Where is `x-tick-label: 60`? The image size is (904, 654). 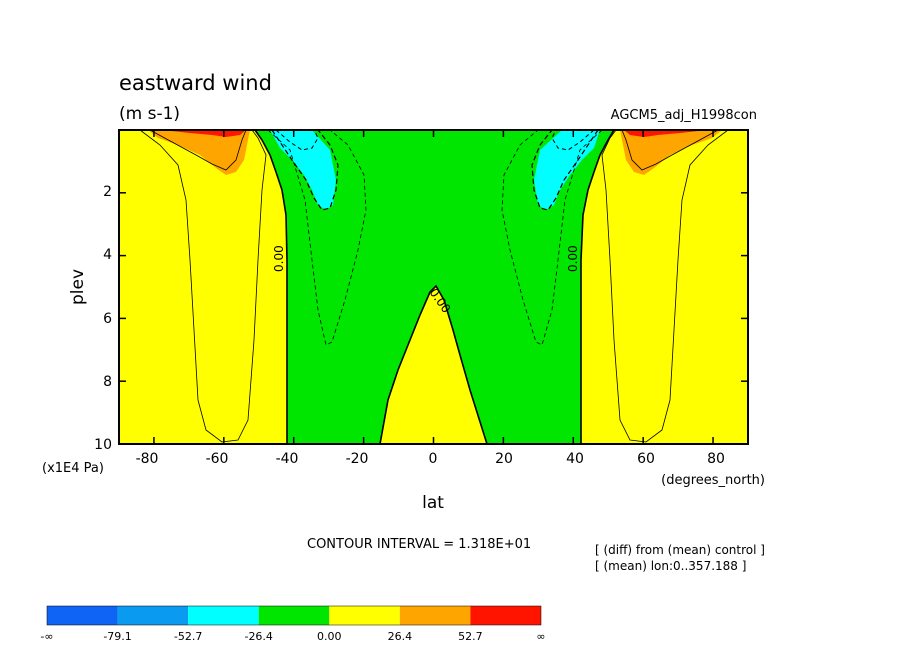
x-tick-label: 60 is located at coordinates (646, 459).